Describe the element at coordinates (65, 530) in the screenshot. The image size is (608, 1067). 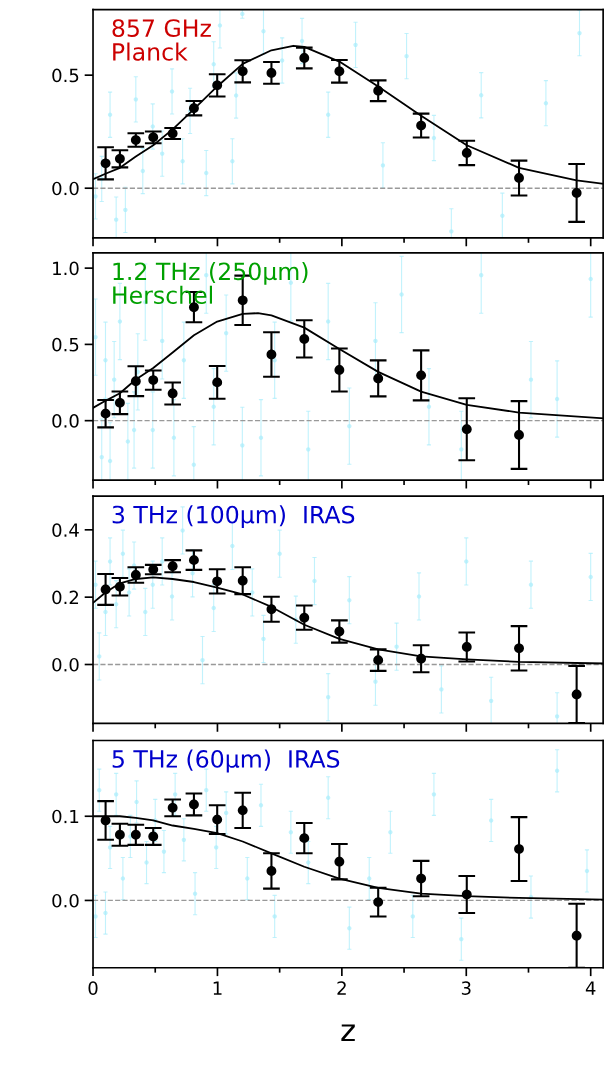
I see `y-tick-label: 0.4` at that location.